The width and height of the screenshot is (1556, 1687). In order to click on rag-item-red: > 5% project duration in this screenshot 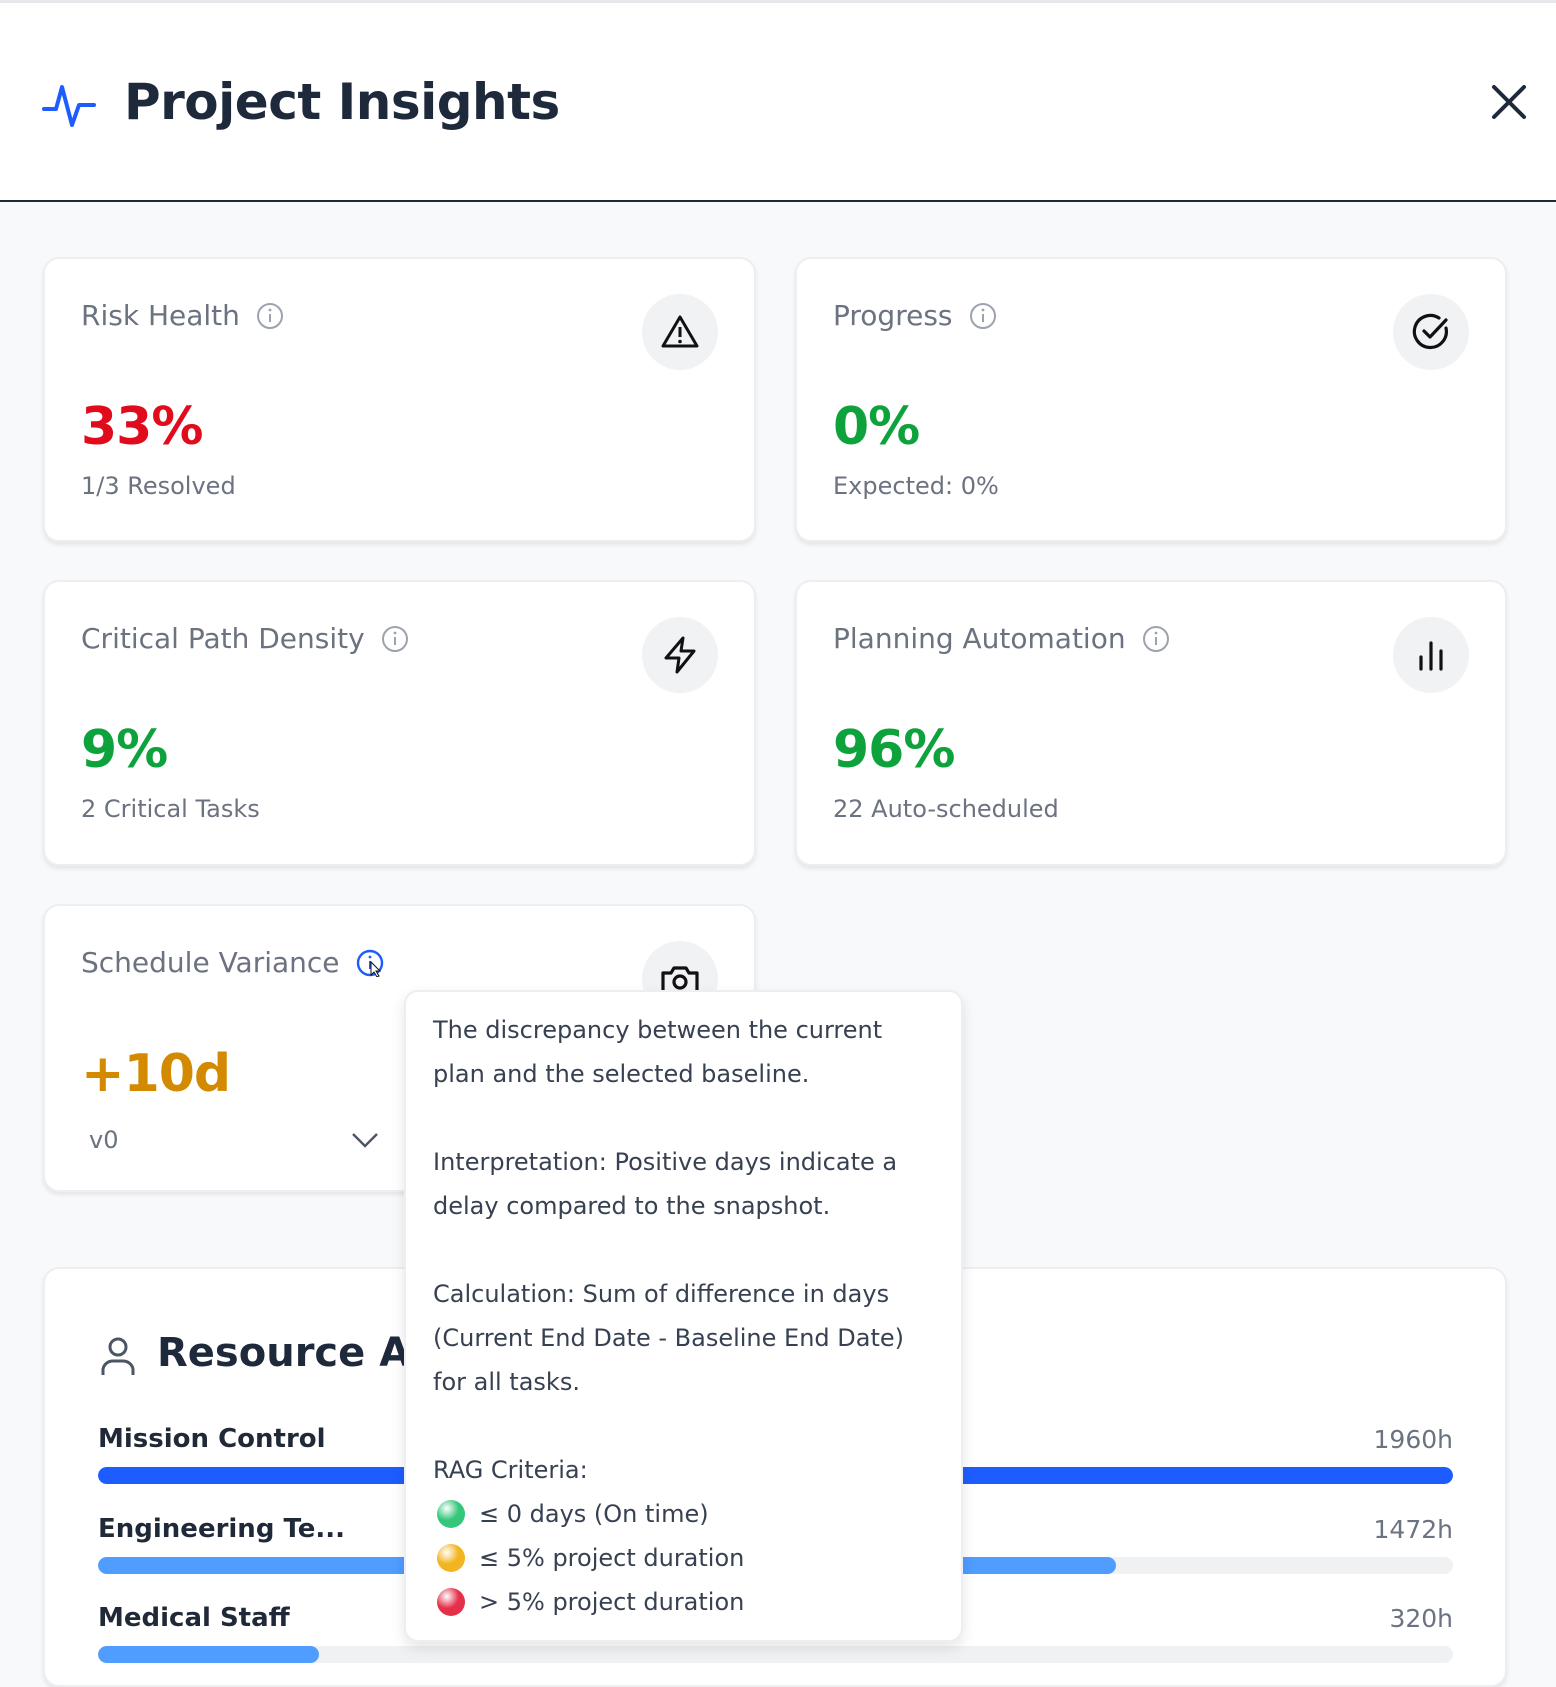, I will do `click(687, 1602)`.